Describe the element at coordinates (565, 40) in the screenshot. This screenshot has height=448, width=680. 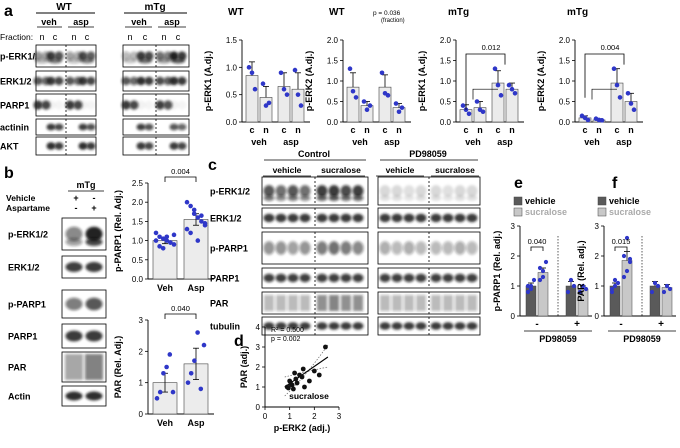
I see `y-tick-label: 2.0` at that location.